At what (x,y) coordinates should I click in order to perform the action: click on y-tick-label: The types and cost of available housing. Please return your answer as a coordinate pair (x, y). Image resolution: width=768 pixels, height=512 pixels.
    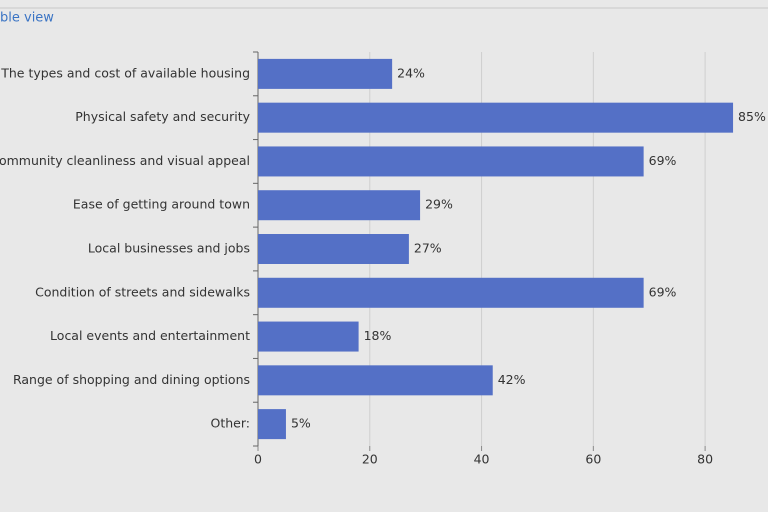
    Looking at the image, I should click on (125, 72).